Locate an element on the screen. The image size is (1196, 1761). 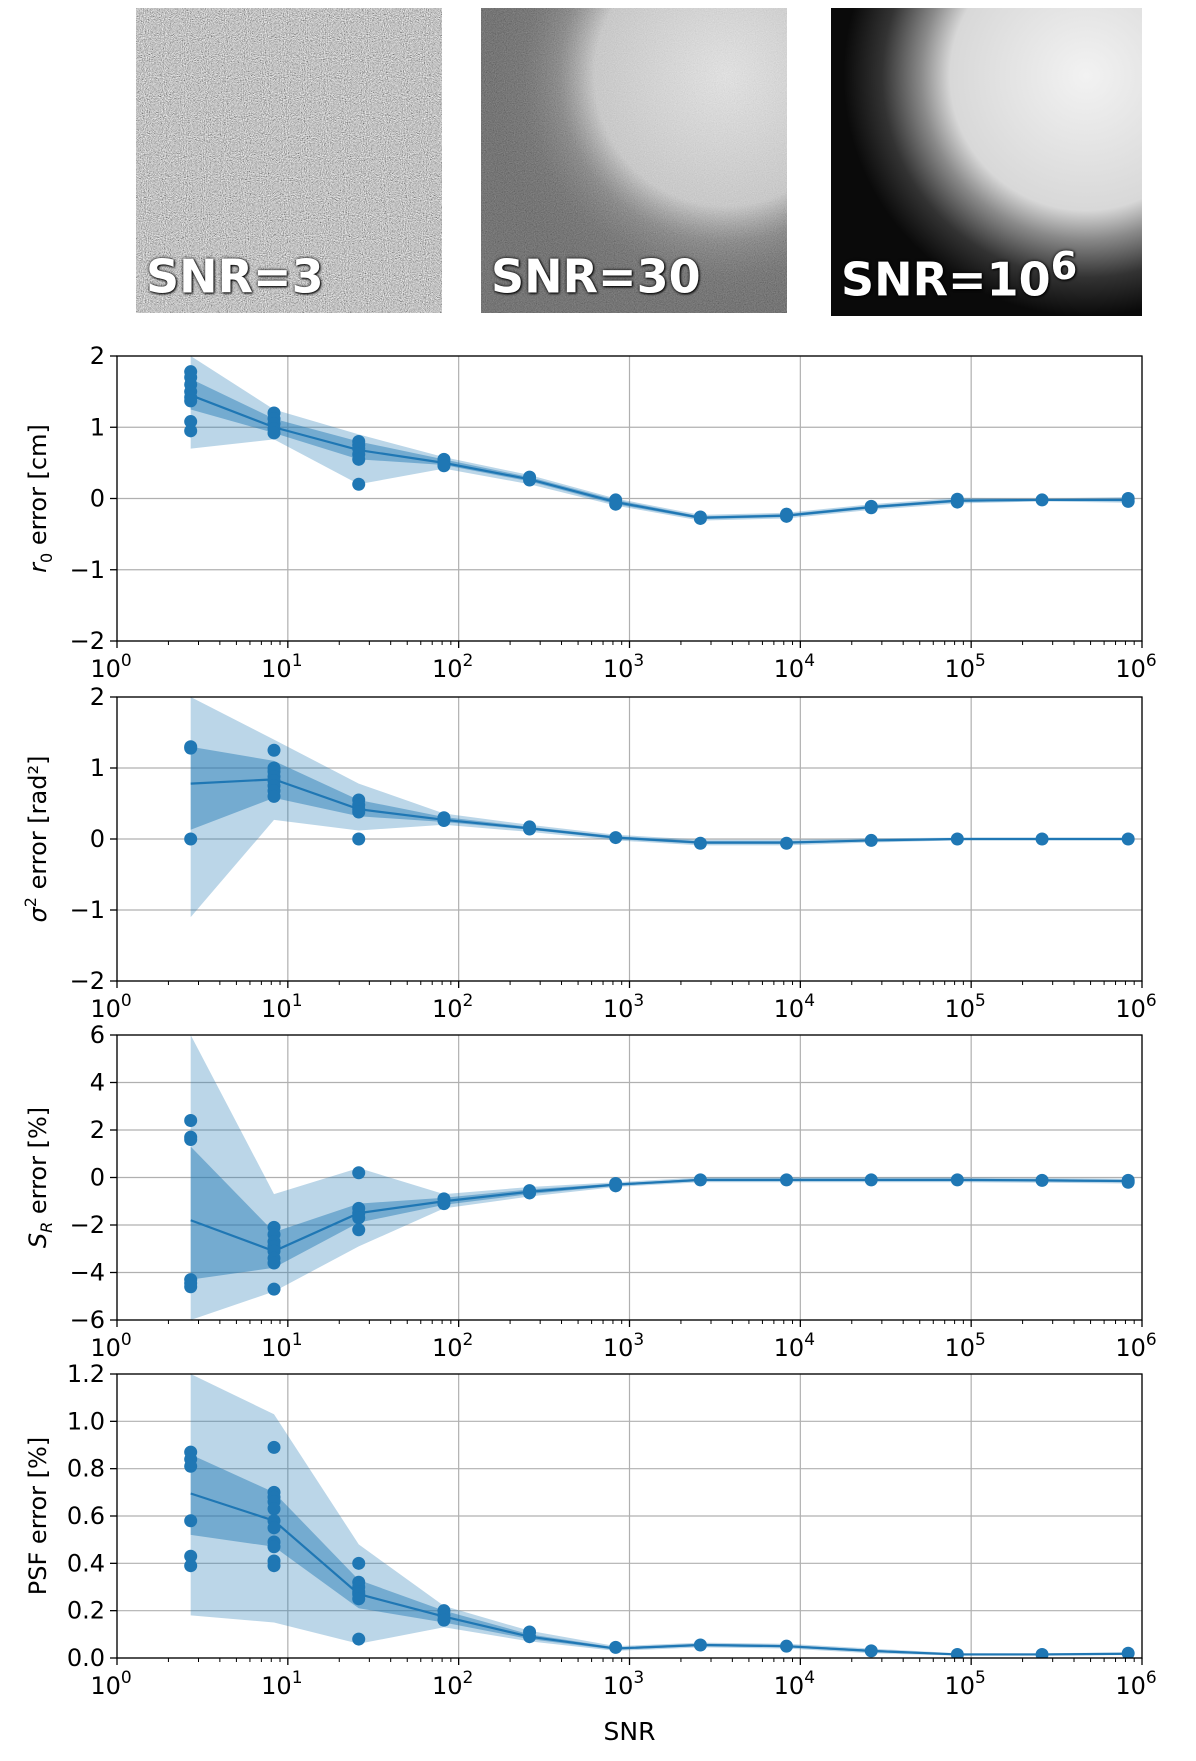
thumbnail-snr-1e6: SNR=106 is located at coordinates (986, 162).